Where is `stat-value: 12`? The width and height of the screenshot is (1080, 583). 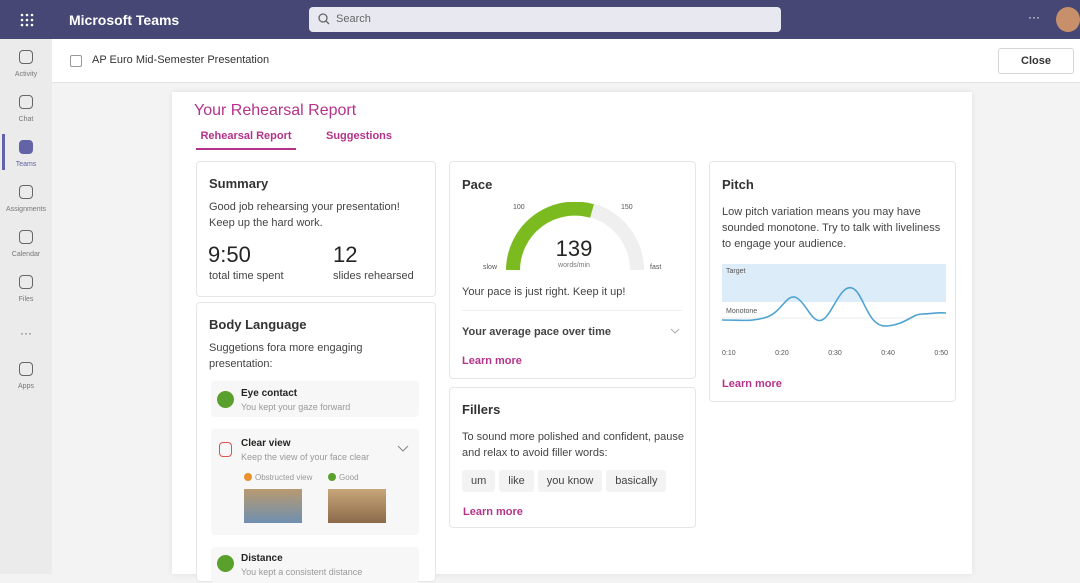
stat-value: 12 is located at coordinates (345, 254).